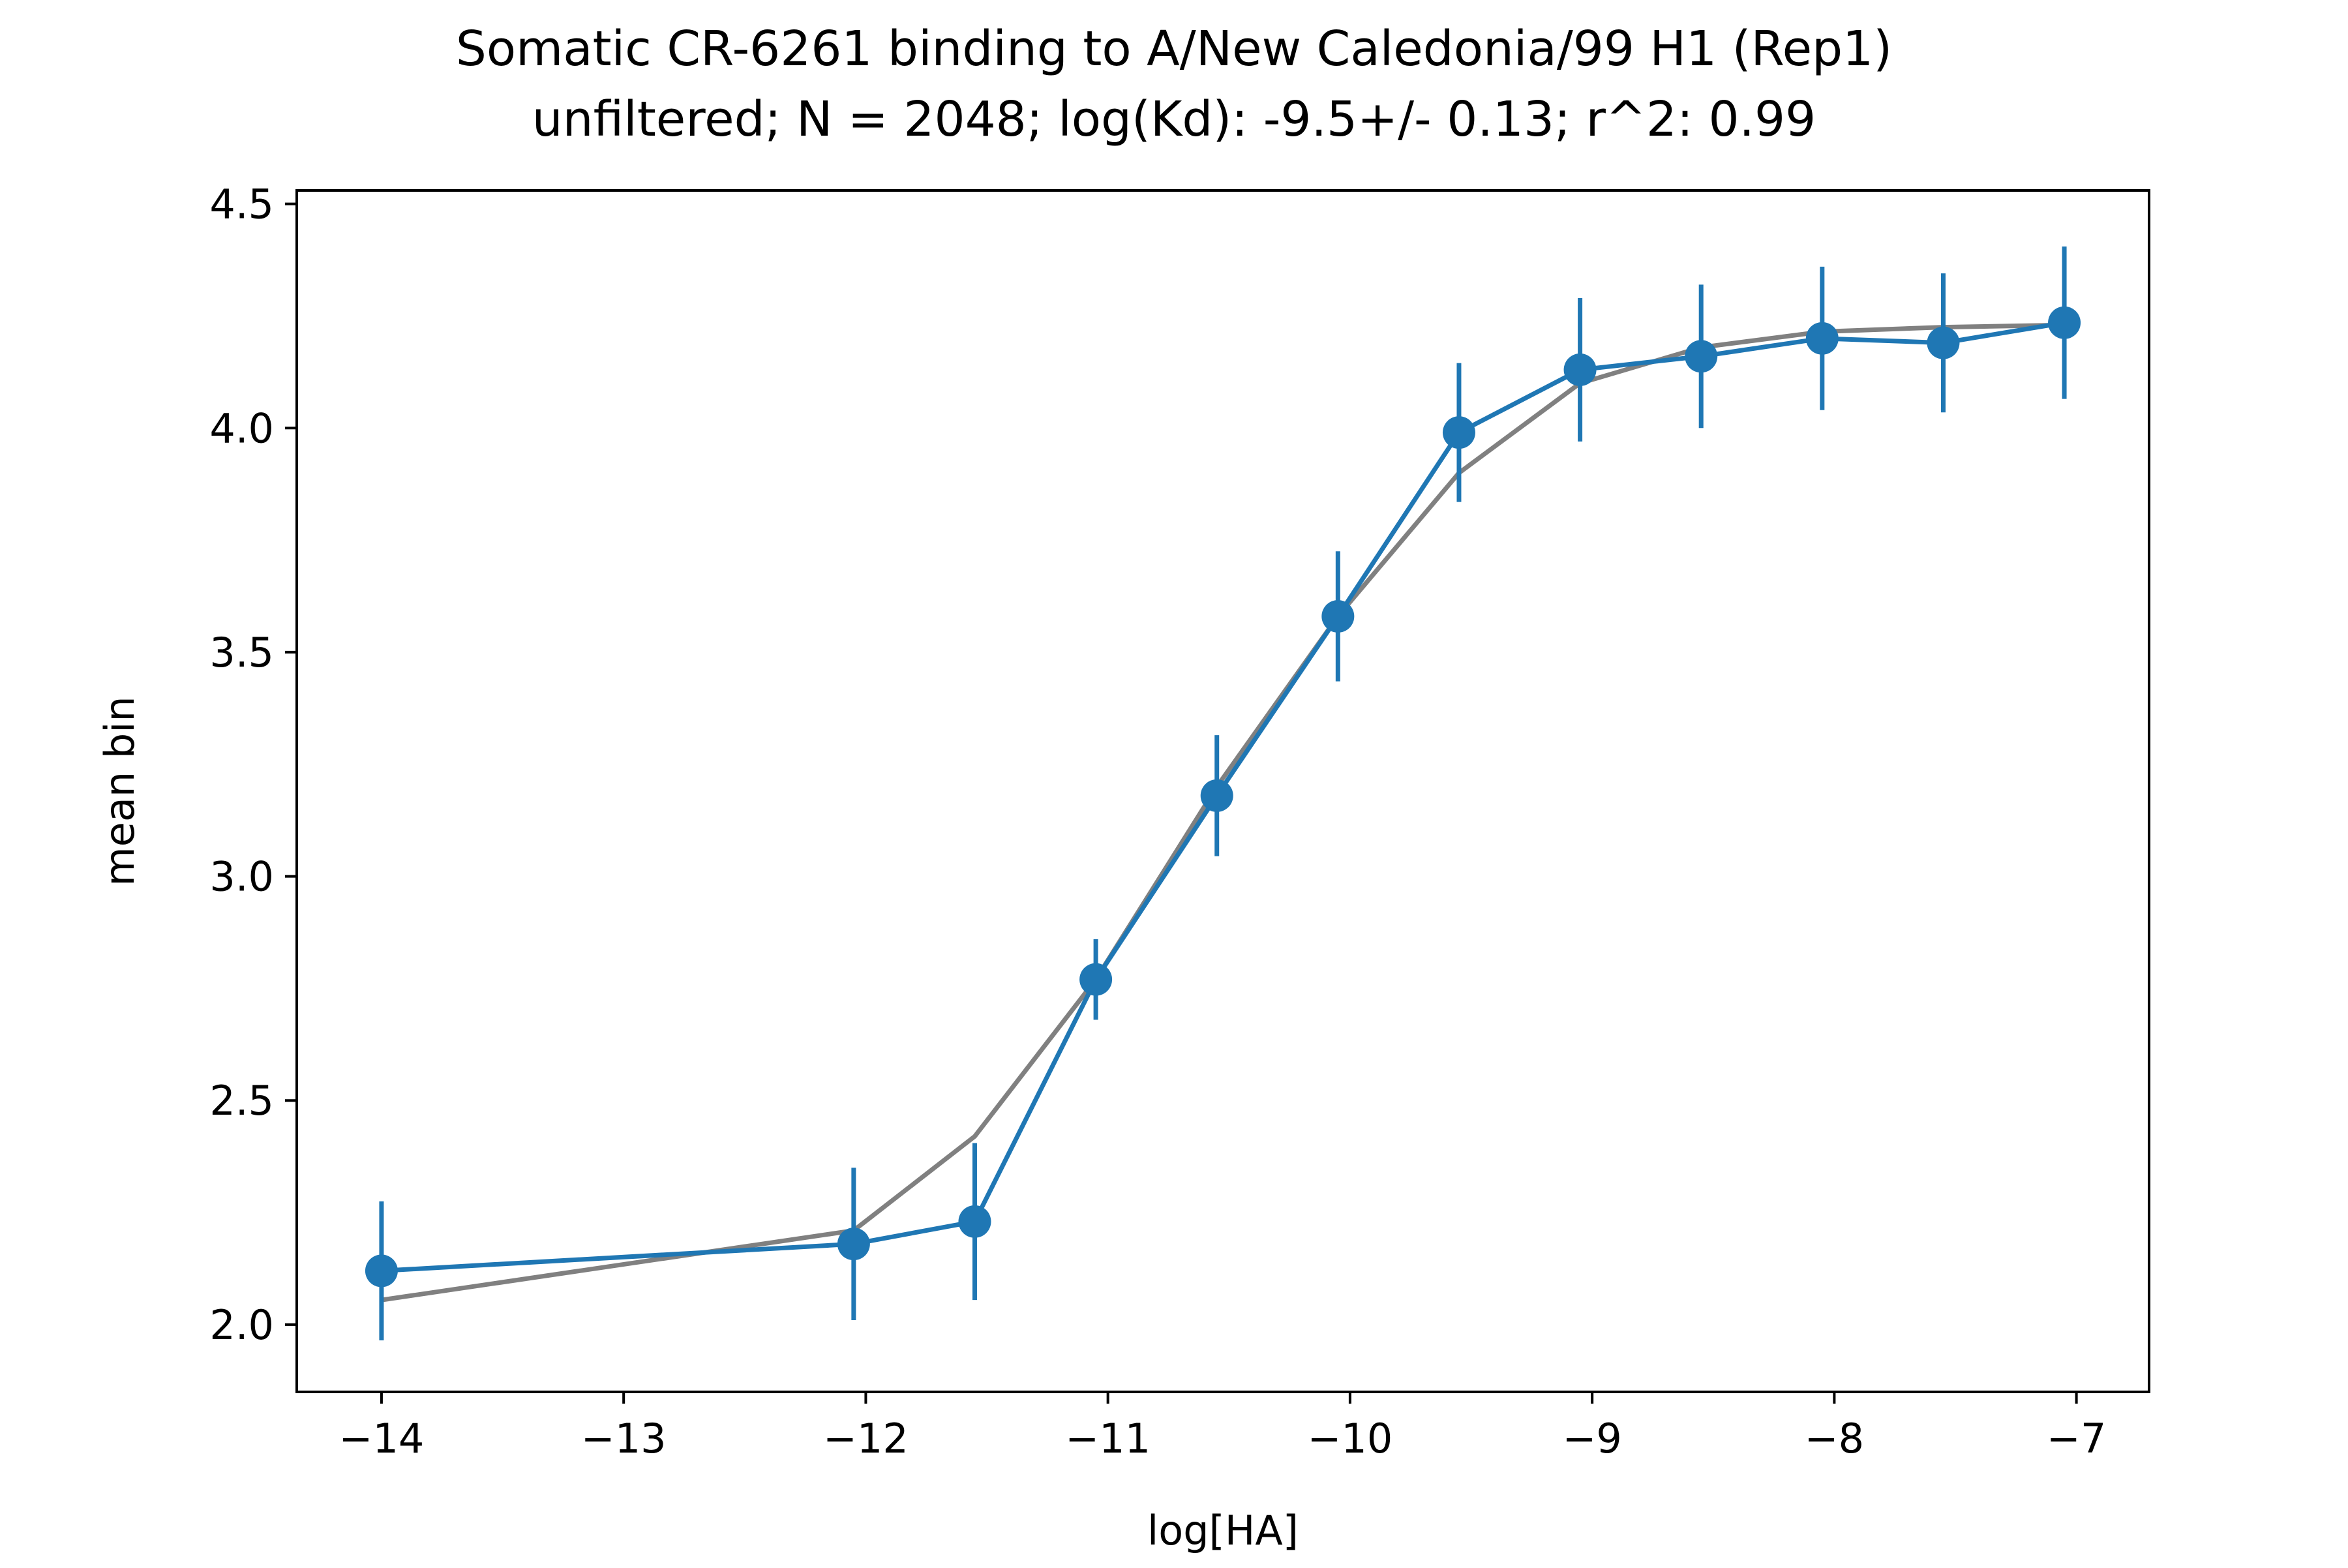 The width and height of the screenshot is (2348, 1568). Describe the element at coordinates (1108, 1438) in the screenshot. I see `x-tick-label: −11` at that location.